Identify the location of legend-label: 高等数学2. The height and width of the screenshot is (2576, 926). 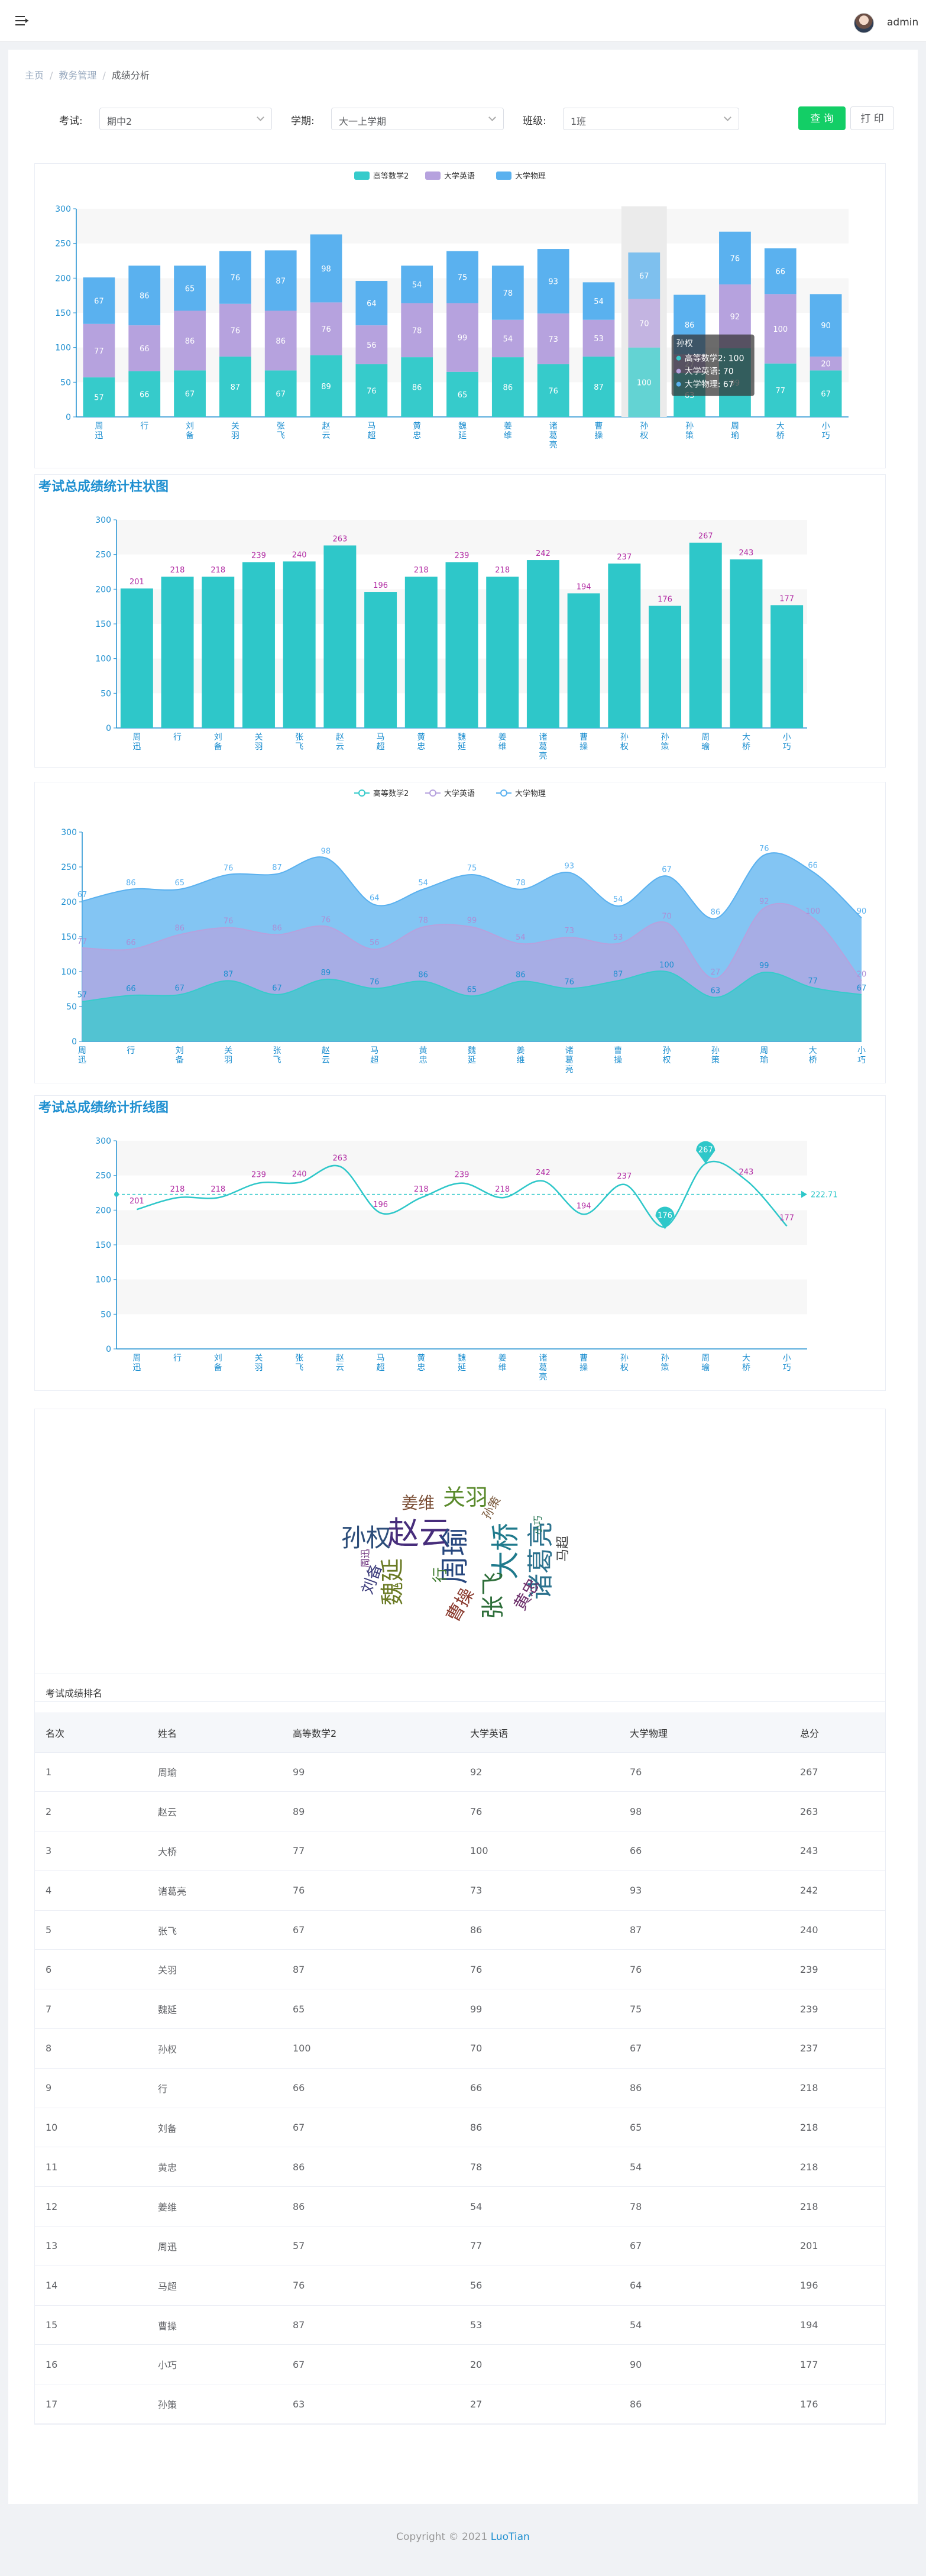
(391, 176).